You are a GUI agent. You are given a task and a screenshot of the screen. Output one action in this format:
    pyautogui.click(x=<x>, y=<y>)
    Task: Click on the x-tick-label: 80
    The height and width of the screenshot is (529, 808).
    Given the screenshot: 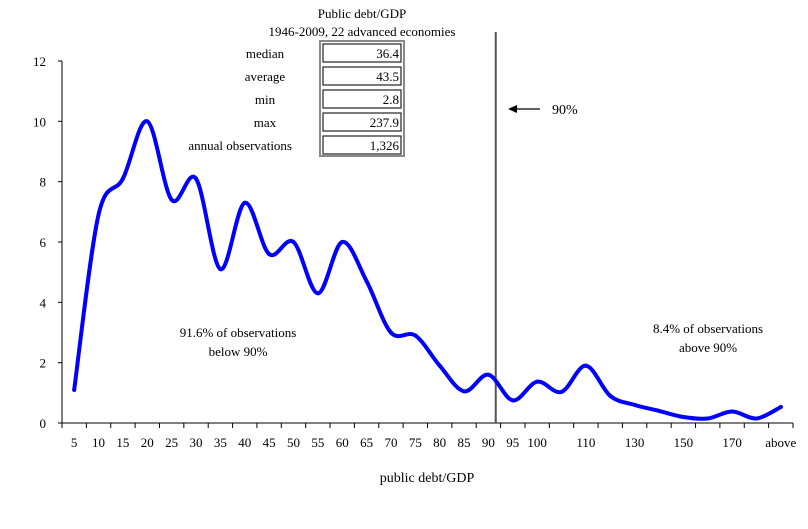 What is the action you would take?
    pyautogui.click(x=439, y=442)
    